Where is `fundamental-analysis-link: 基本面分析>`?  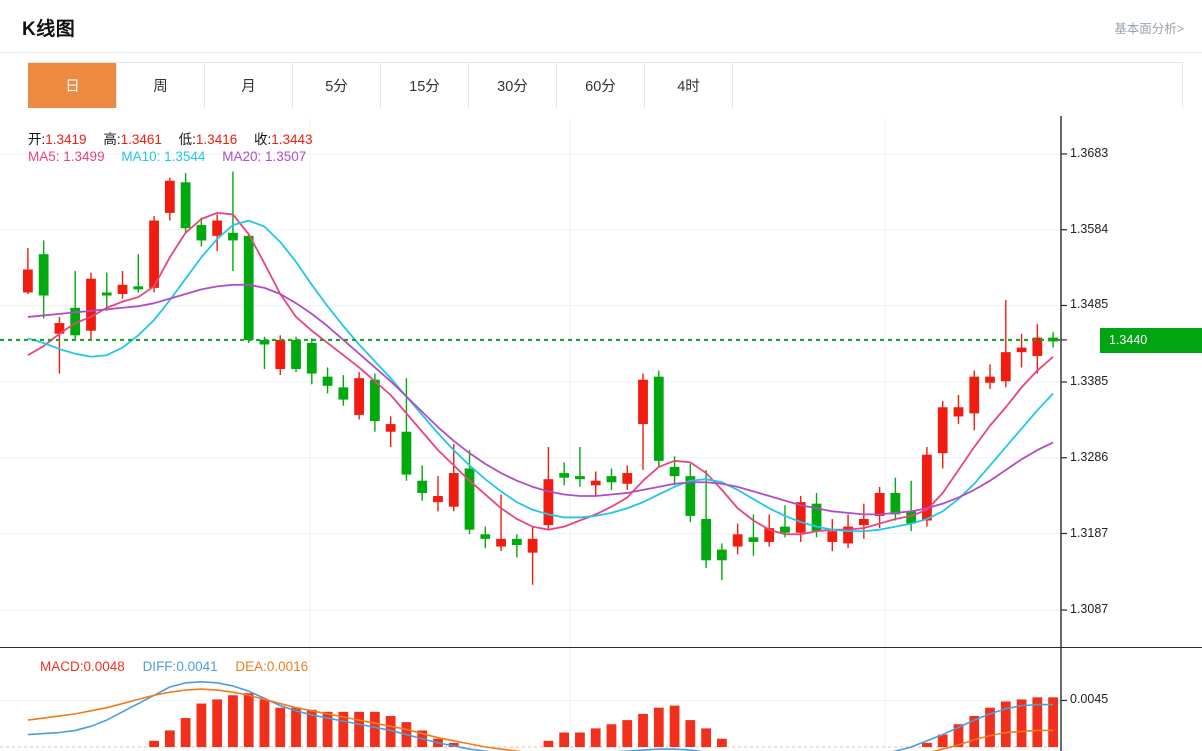 fundamental-analysis-link: 基本面分析> is located at coordinates (1149, 29).